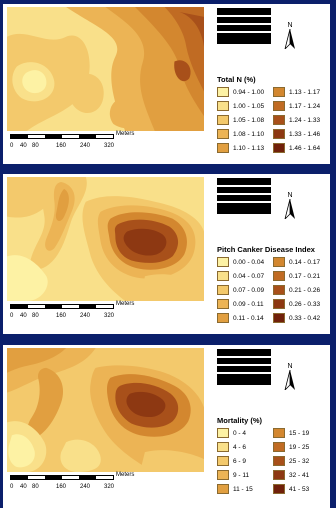  What do you see at coordinates (305, 304) in the screenshot?
I see `legend-label: 0.26 - 0.33` at bounding box center [305, 304].